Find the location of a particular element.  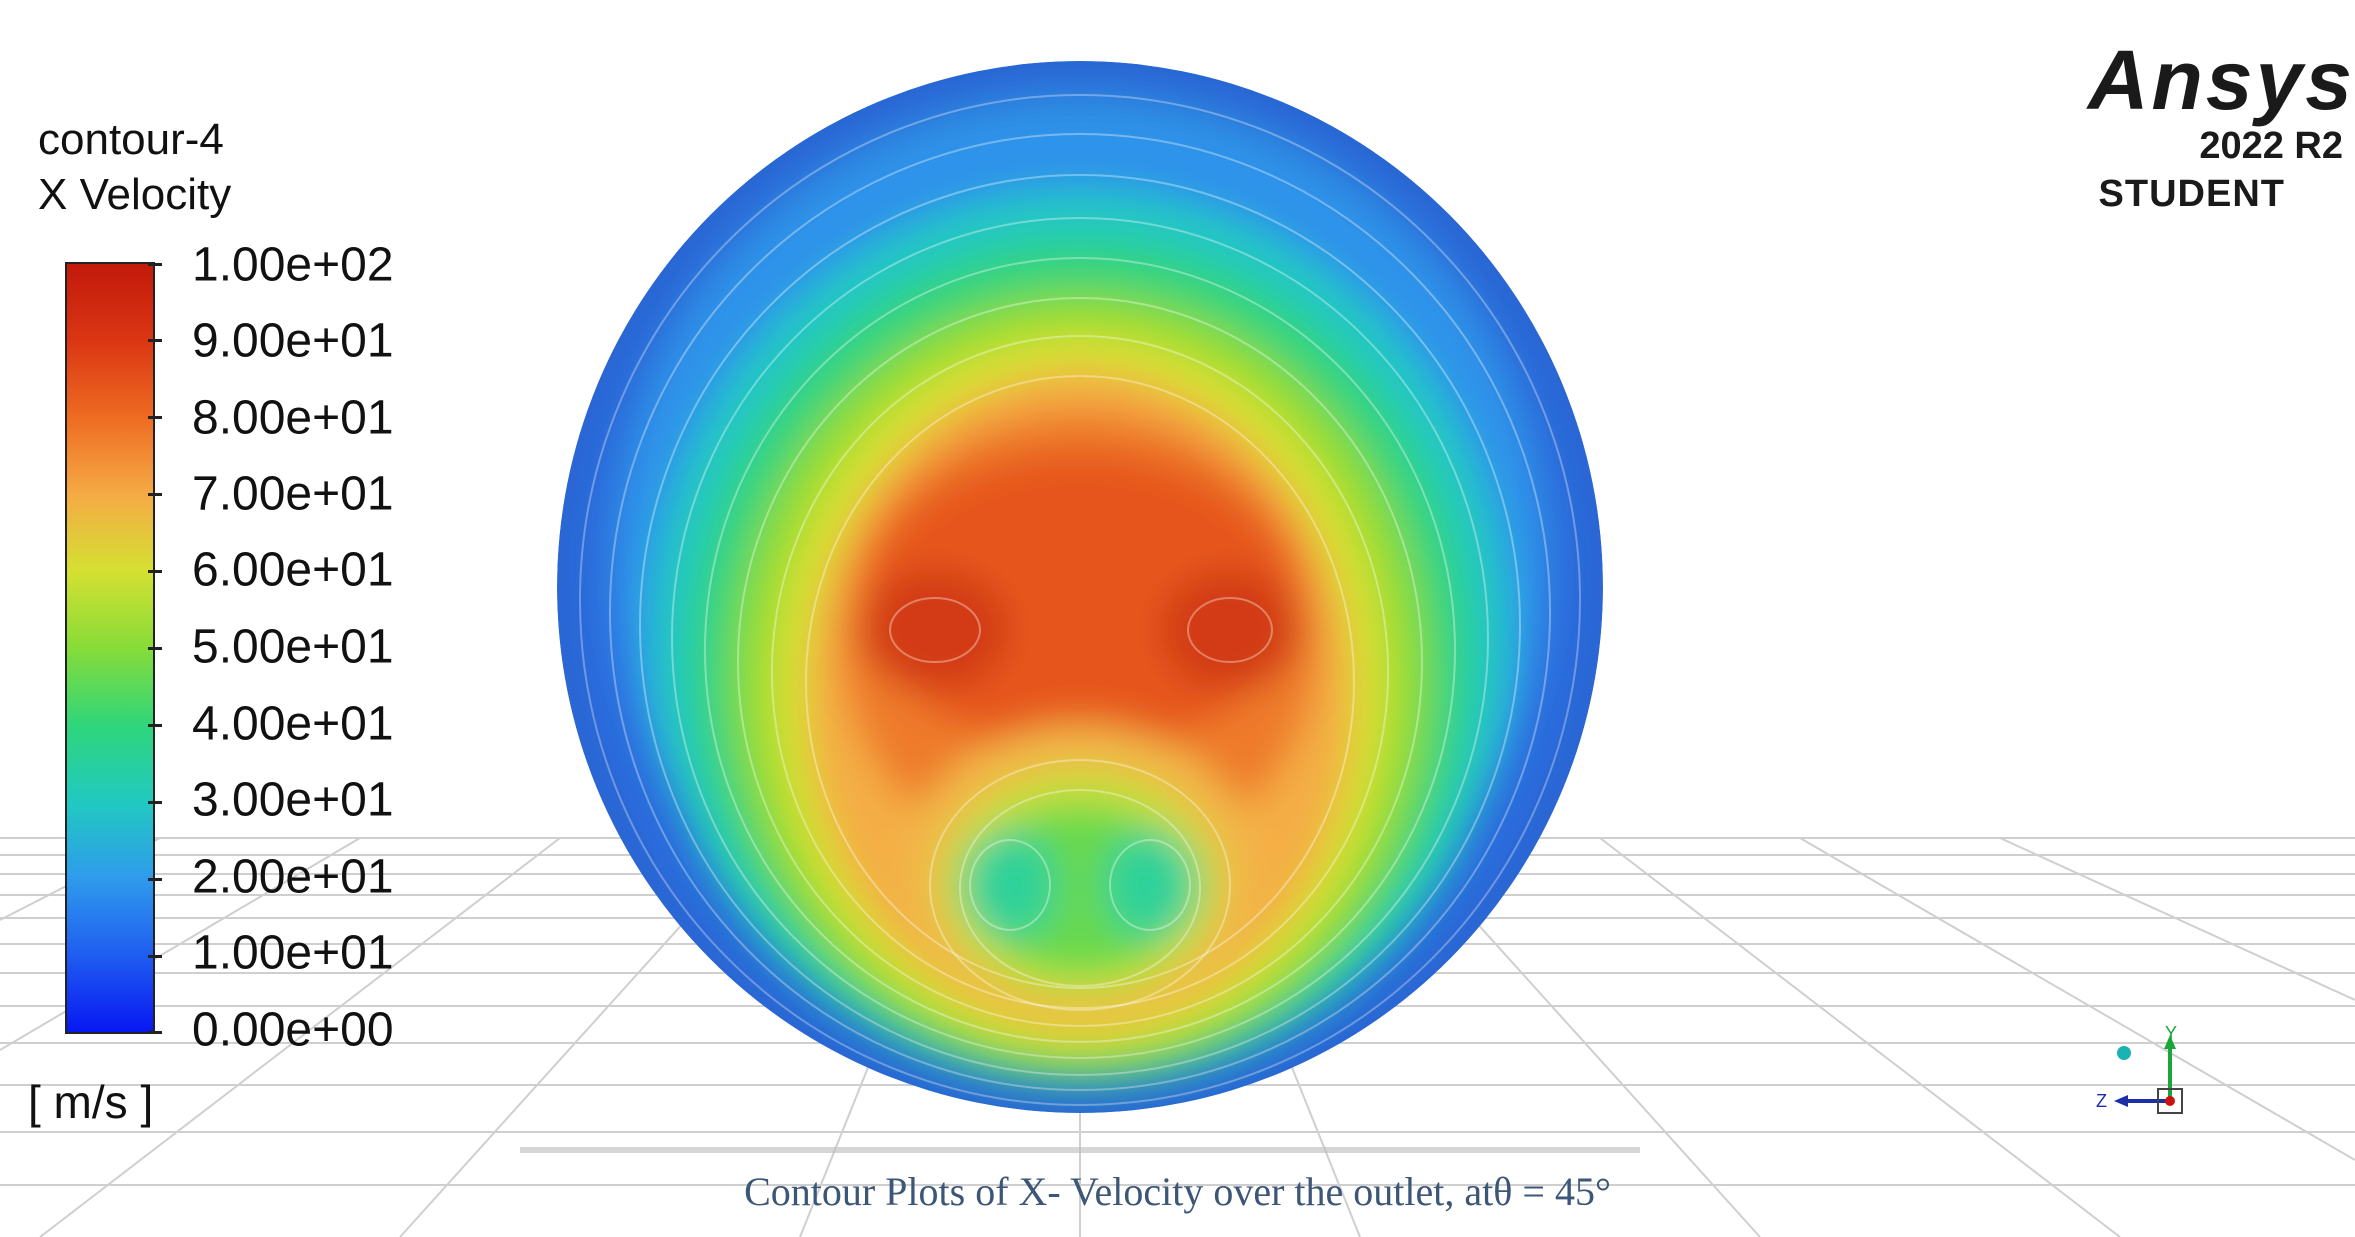

axis-origin-marker is located at coordinates (2124, 1053).